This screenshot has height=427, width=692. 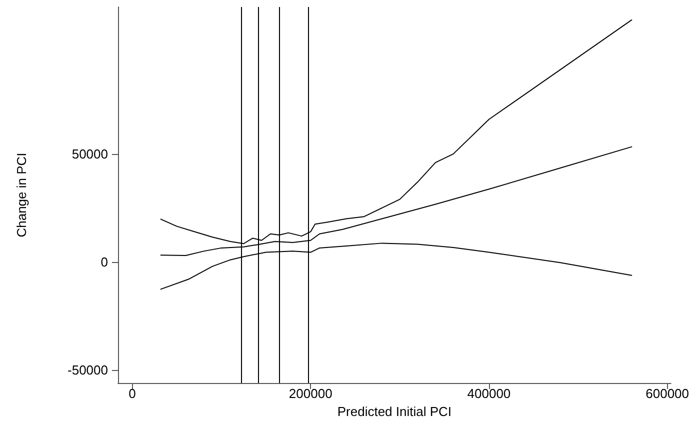 What do you see at coordinates (104, 262) in the screenshot?
I see `y-tick-label: 0` at bounding box center [104, 262].